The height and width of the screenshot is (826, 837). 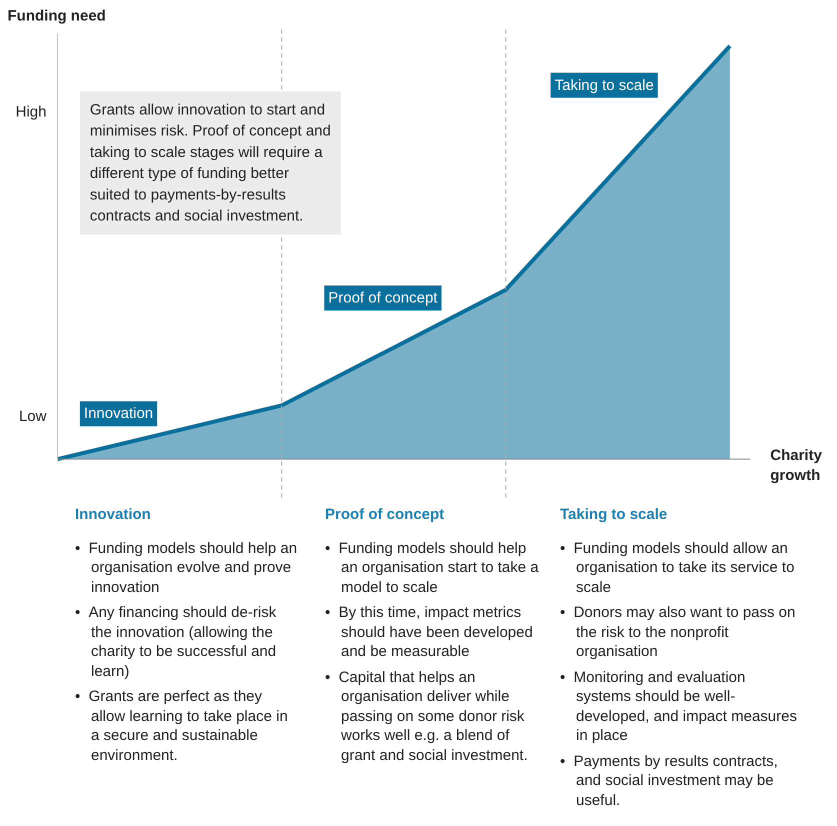 What do you see at coordinates (604, 85) in the screenshot?
I see `annotation: Taking to scale` at bounding box center [604, 85].